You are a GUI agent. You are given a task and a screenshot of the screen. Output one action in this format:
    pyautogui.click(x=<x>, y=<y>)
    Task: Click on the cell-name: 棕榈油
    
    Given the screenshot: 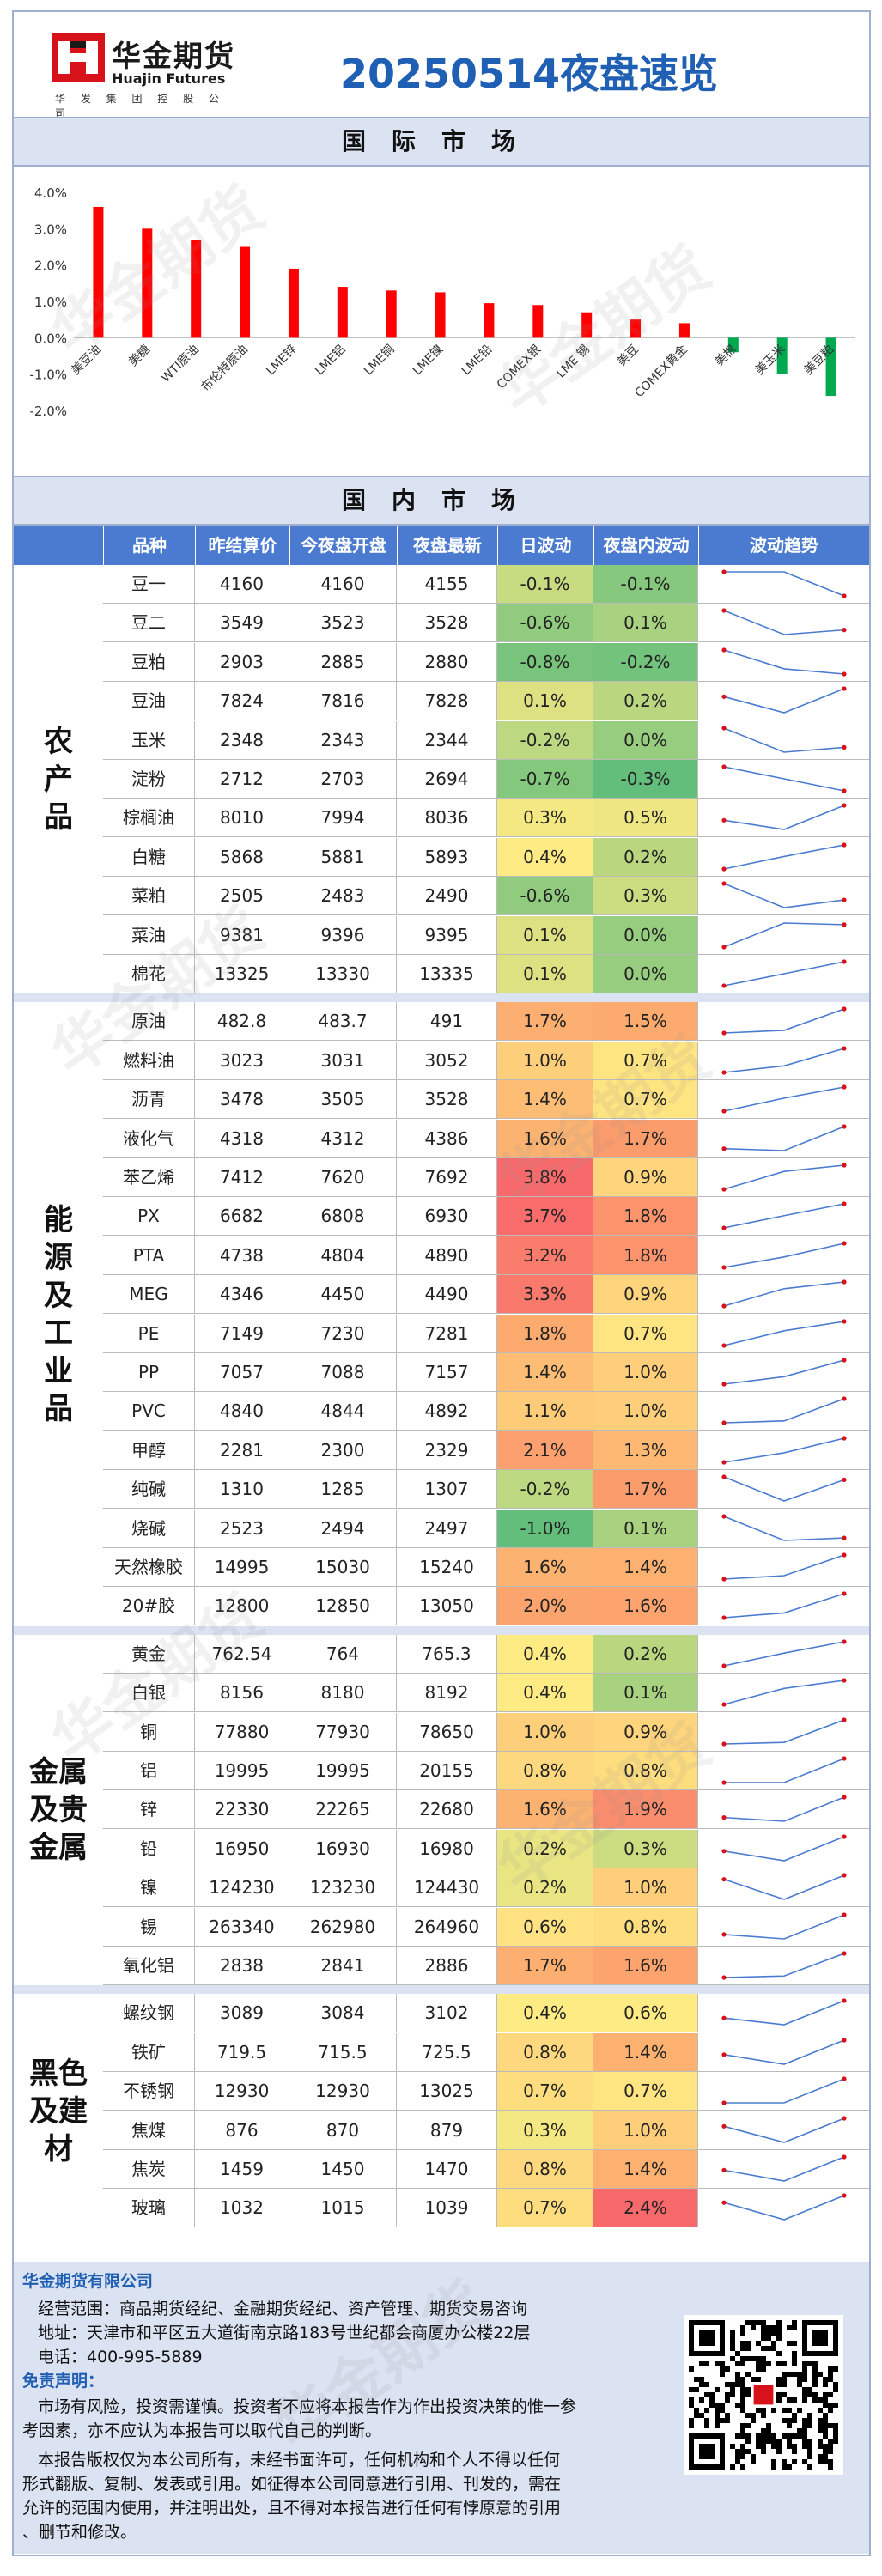 What is the action you would take?
    pyautogui.click(x=149, y=819)
    